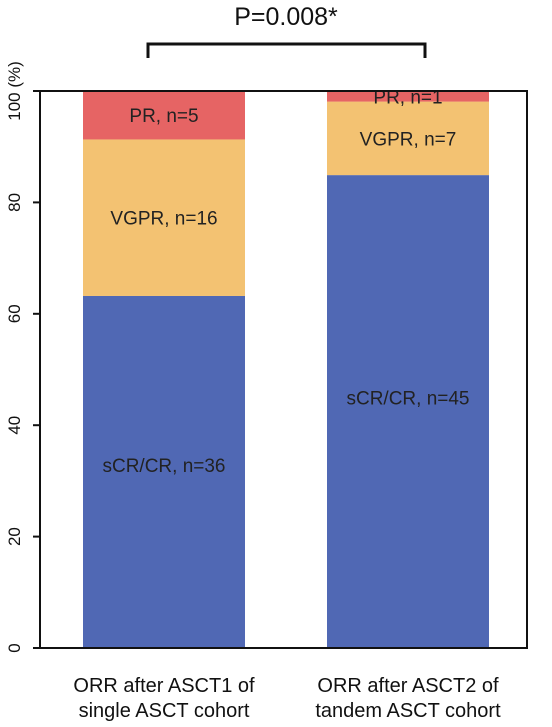 This screenshot has height=727, width=552. I want to click on y-tick-label-100: 100 (%), so click(14, 91).